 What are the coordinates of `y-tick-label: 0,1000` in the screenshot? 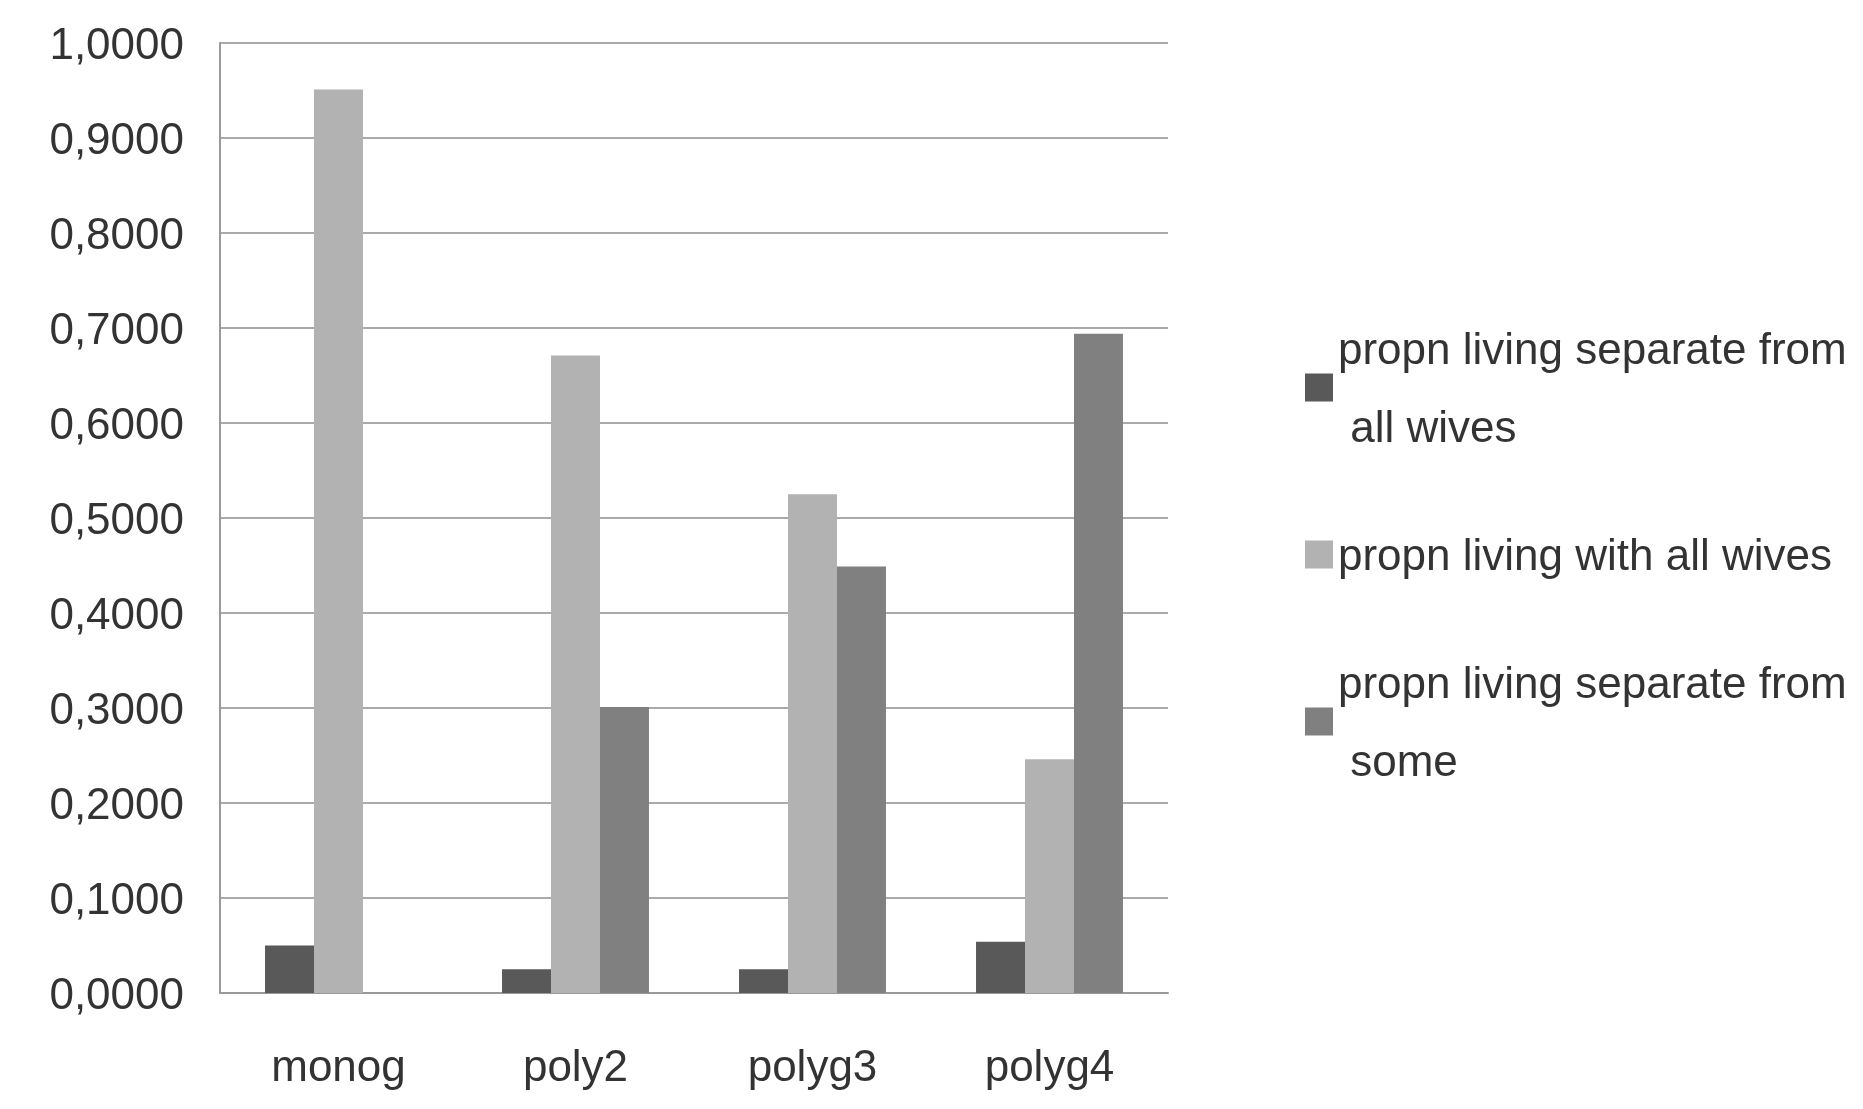 It's located at (116, 898).